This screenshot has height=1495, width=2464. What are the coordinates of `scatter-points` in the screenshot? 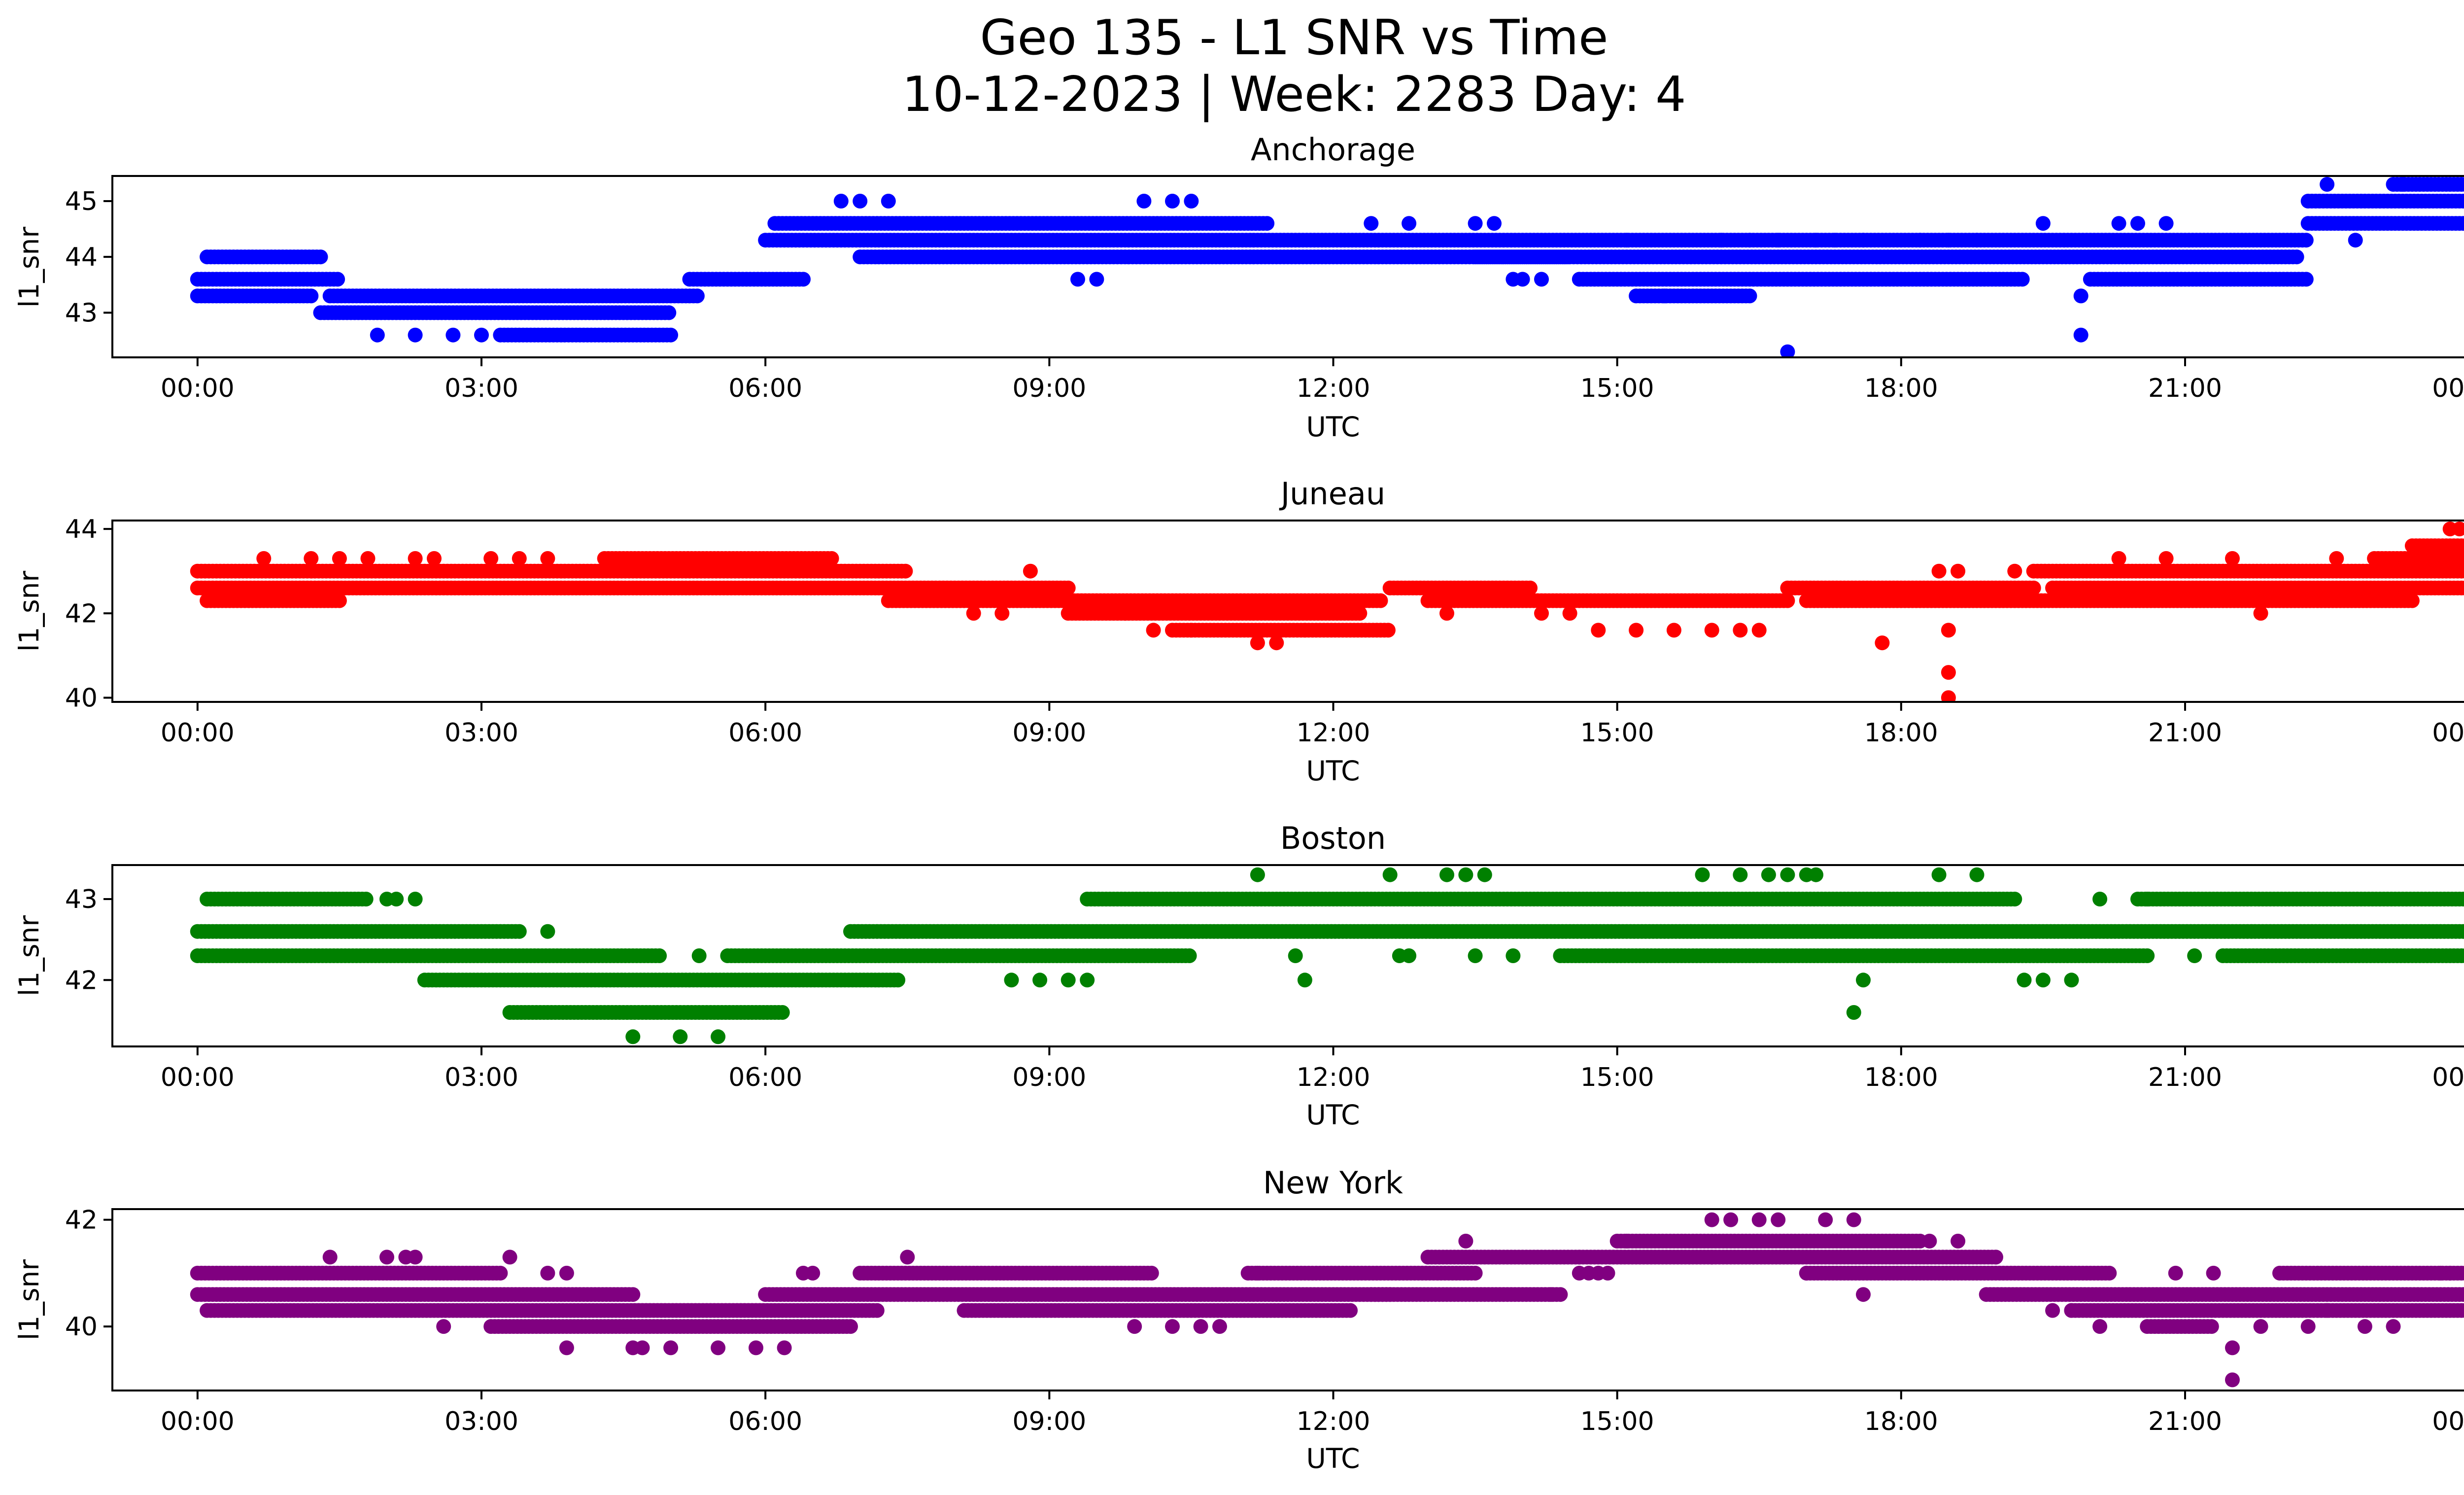 It's located at (1327, 955).